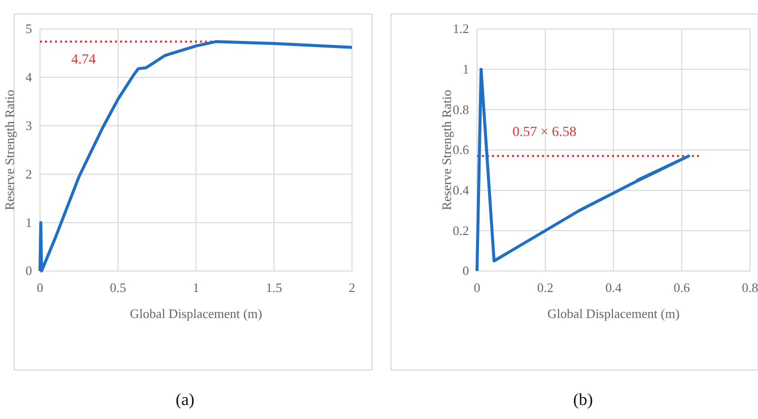  I want to click on text: (a), so click(185, 399).